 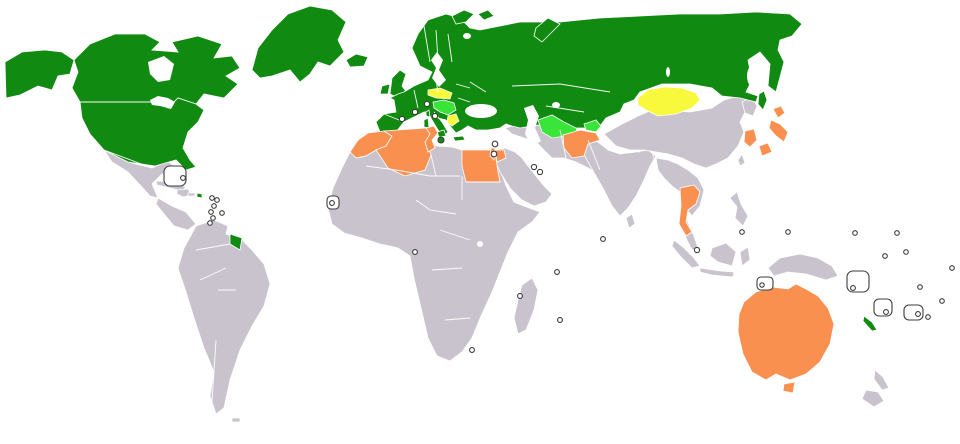 What do you see at coordinates (786, 332) in the screenshot?
I see `region-australia` at bounding box center [786, 332].